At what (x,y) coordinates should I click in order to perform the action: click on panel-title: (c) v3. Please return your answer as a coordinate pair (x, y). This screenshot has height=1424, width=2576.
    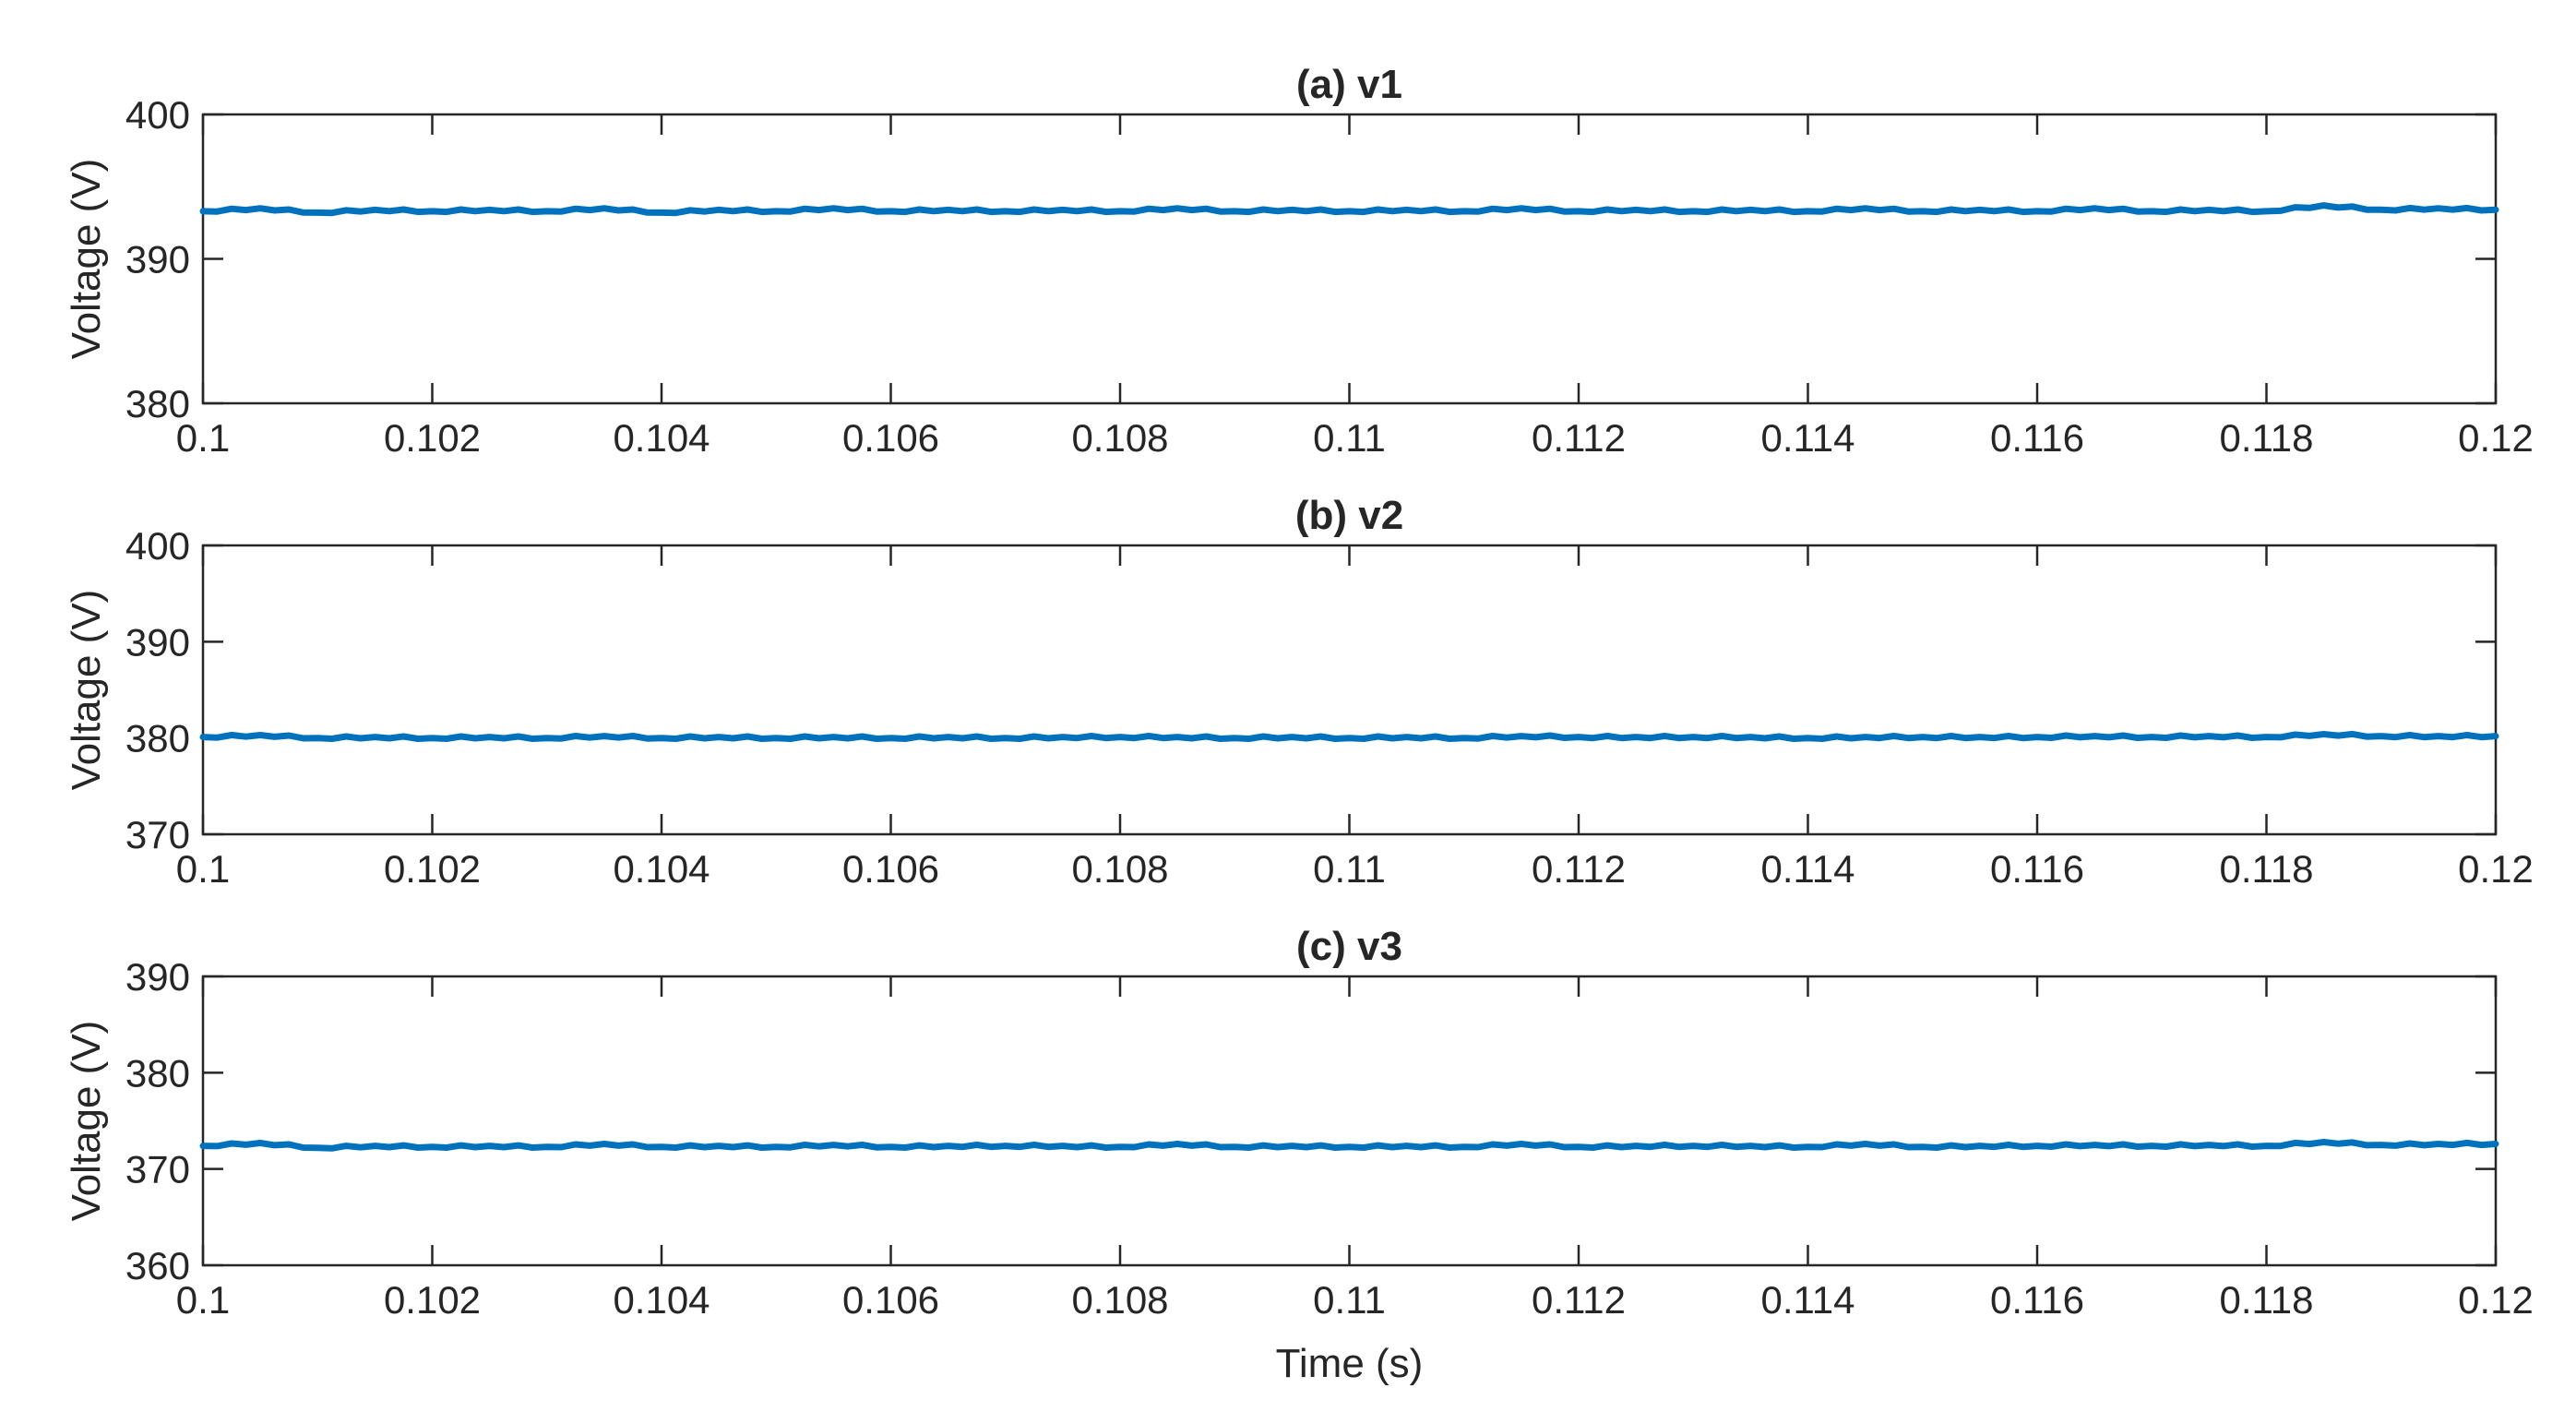
    Looking at the image, I should click on (1349, 946).